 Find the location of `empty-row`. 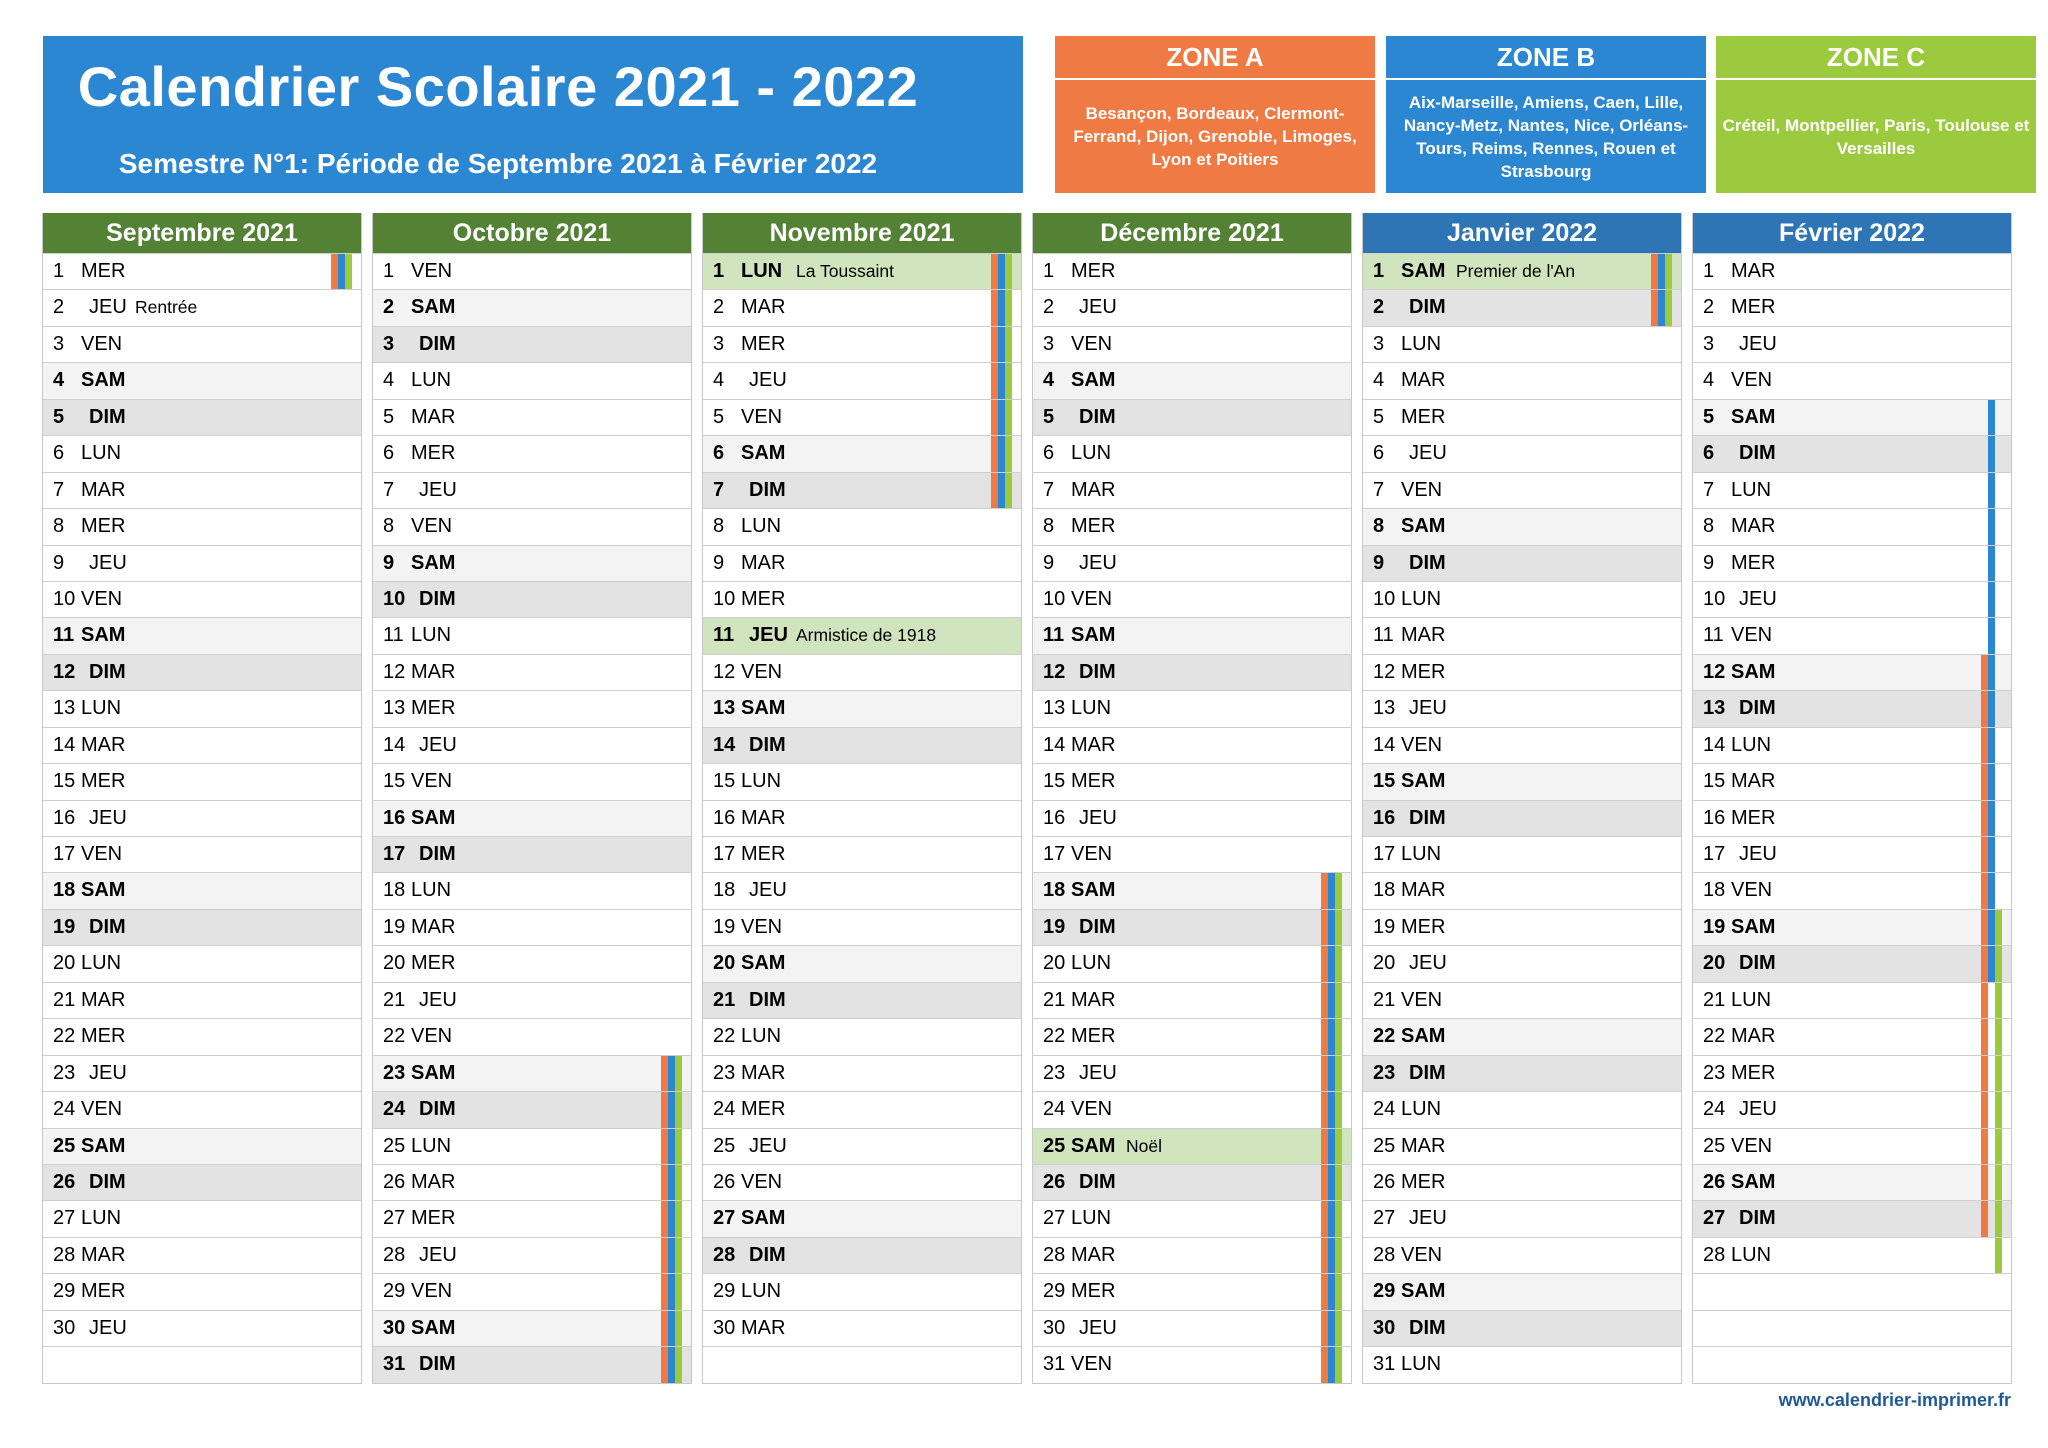

empty-row is located at coordinates (202, 1364).